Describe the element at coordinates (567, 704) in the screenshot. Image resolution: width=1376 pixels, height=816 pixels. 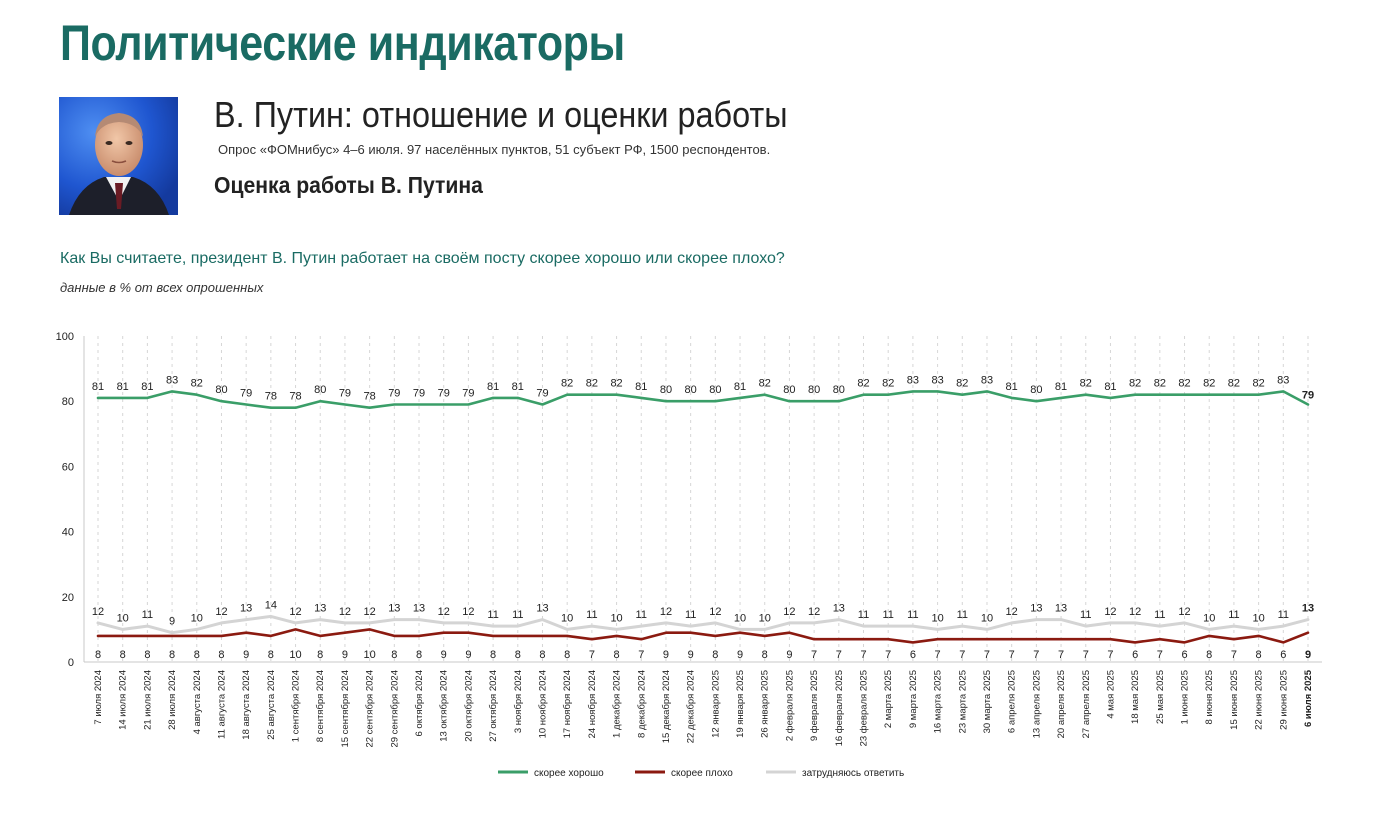
I see `x-tick-label-20: 17 ноября 2024` at that location.